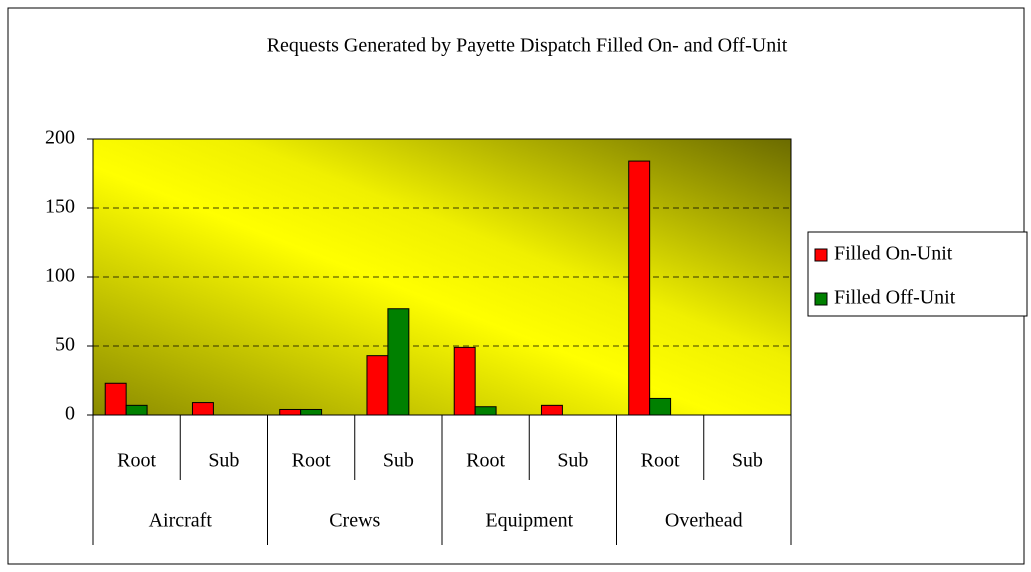 The height and width of the screenshot is (572, 1031). What do you see at coordinates (917, 274) in the screenshot?
I see `legend-box` at bounding box center [917, 274].